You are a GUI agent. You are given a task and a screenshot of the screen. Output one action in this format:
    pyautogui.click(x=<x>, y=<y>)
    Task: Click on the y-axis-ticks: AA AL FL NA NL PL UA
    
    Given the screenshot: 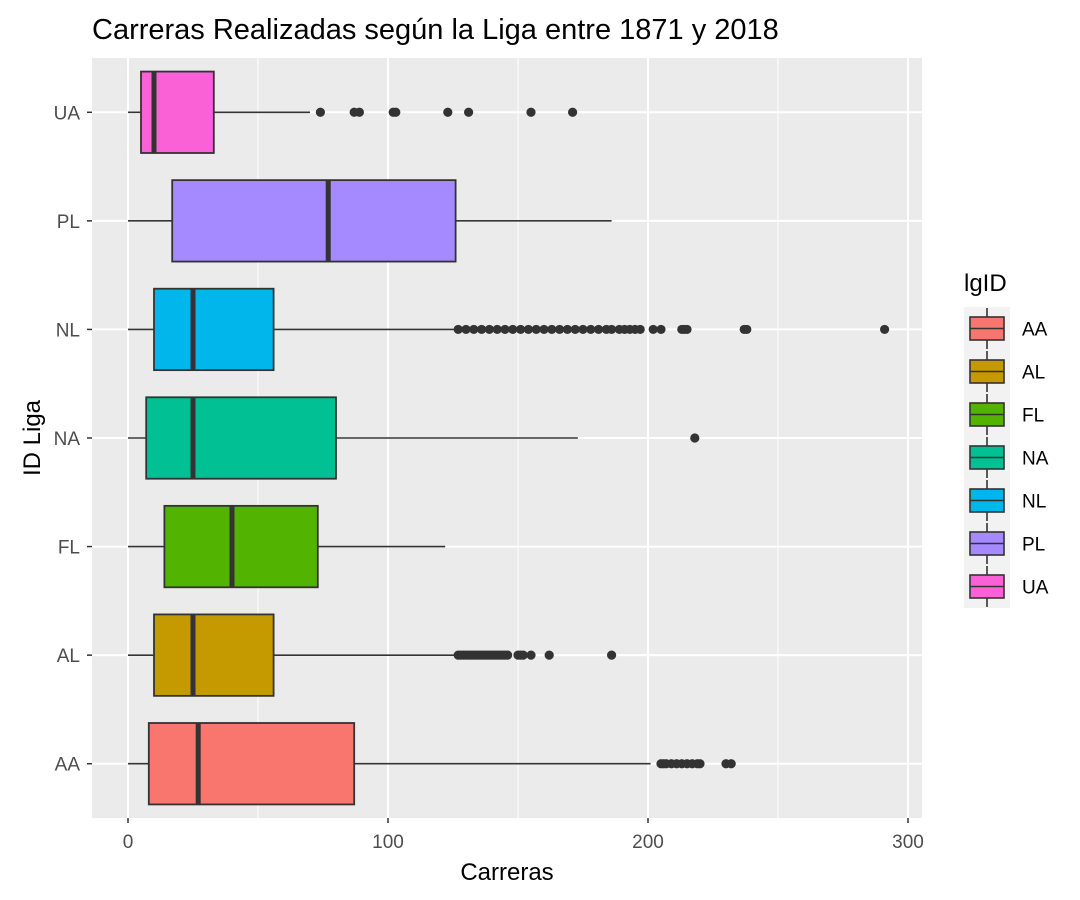 What is the action you would take?
    pyautogui.click(x=73, y=439)
    